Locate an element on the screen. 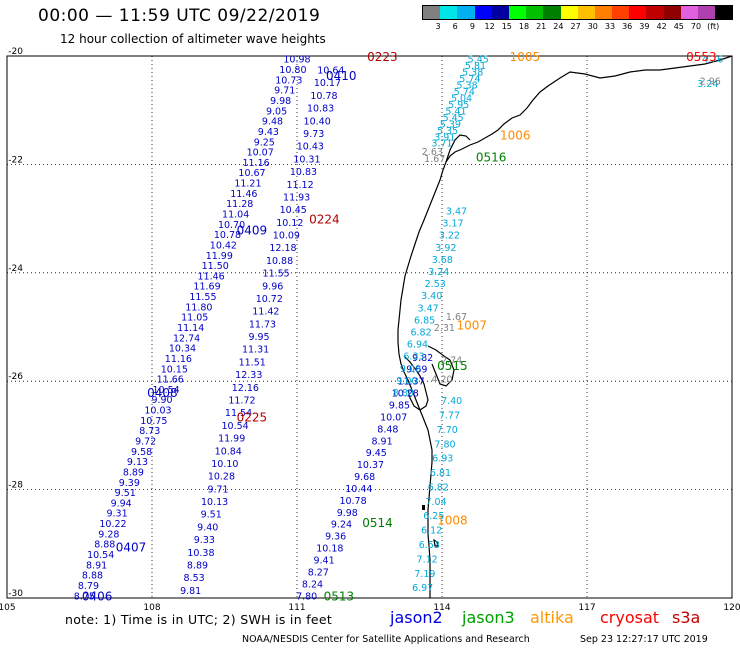  wave-height-value: 8.88 is located at coordinates (92, 576).